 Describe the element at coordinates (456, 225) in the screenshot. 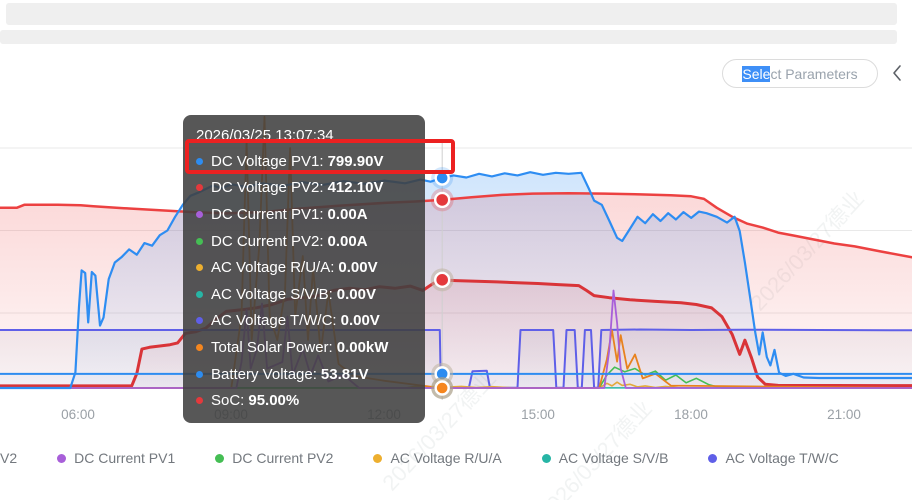

I see `series-line-soc` at that location.